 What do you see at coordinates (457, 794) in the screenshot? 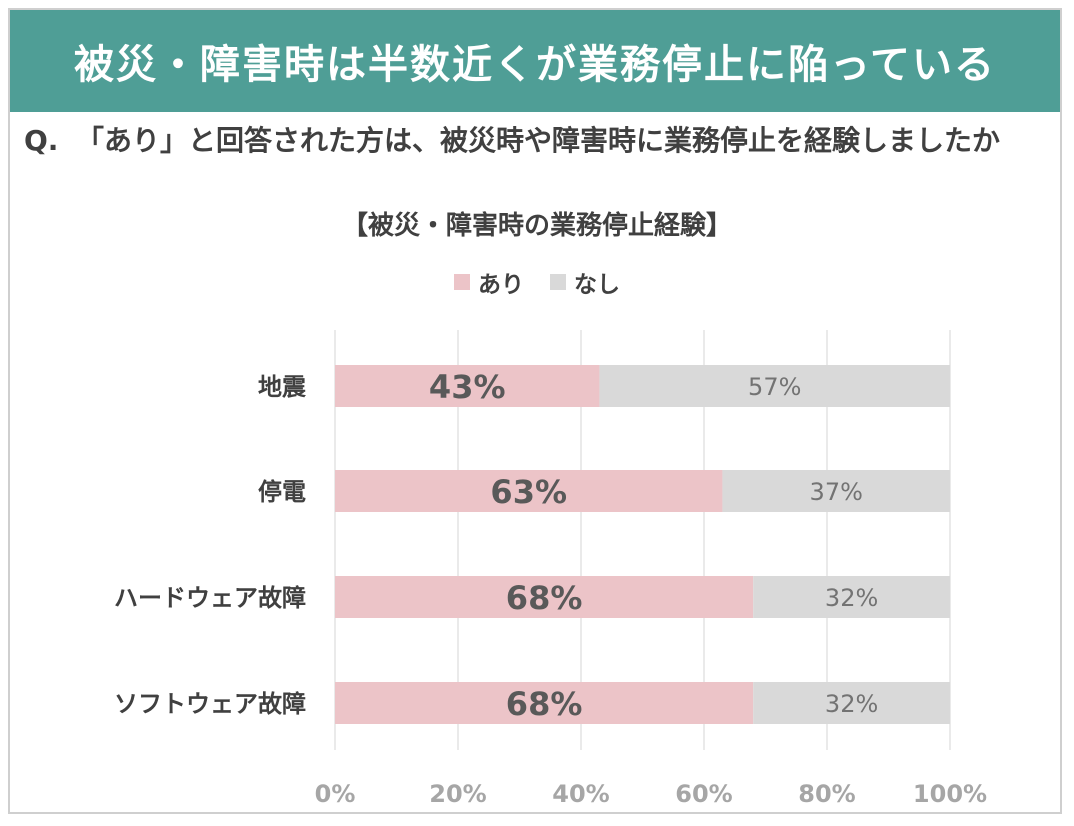
I see `x-tick-label: 20%` at bounding box center [457, 794].